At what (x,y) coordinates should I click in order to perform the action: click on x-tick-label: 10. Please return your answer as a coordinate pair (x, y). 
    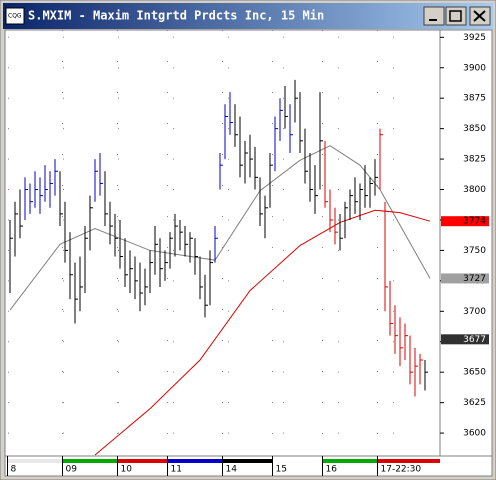
    Looking at the image, I should click on (127, 470).